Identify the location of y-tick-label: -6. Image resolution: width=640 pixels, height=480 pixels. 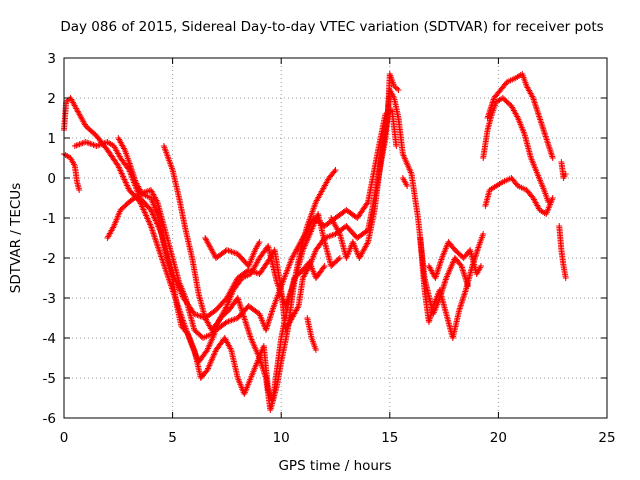
(49, 419).